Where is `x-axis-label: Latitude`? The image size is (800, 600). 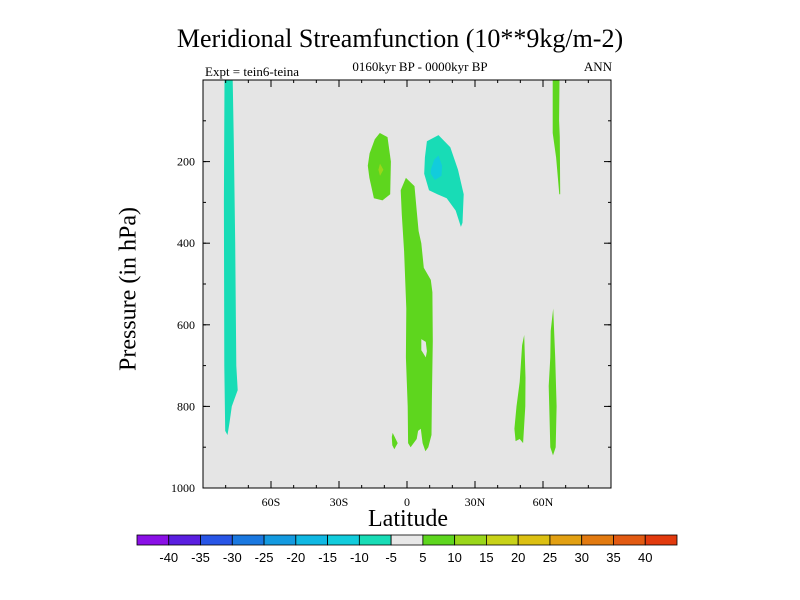
x-axis-label: Latitude is located at coordinates (408, 519).